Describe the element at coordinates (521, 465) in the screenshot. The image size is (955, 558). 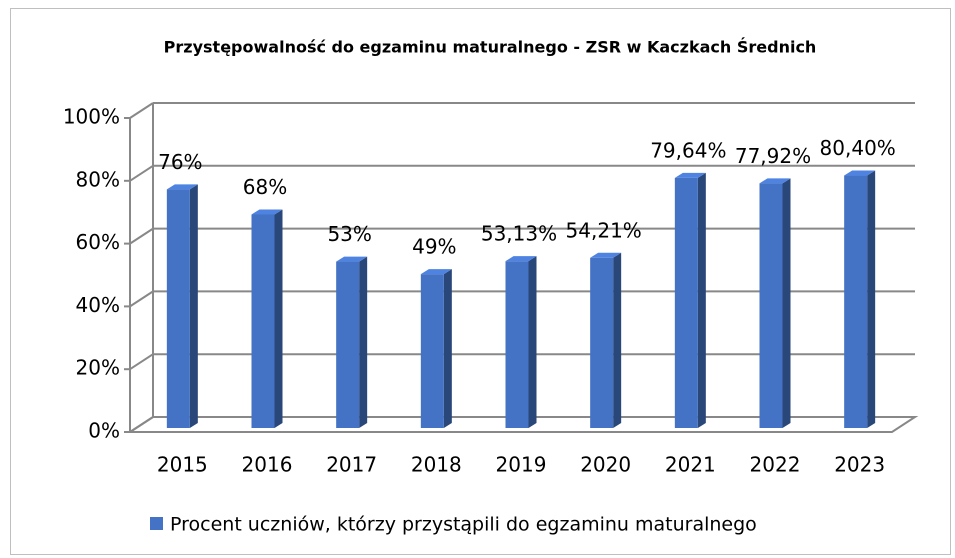
I see `x-tick-label: 2019` at that location.